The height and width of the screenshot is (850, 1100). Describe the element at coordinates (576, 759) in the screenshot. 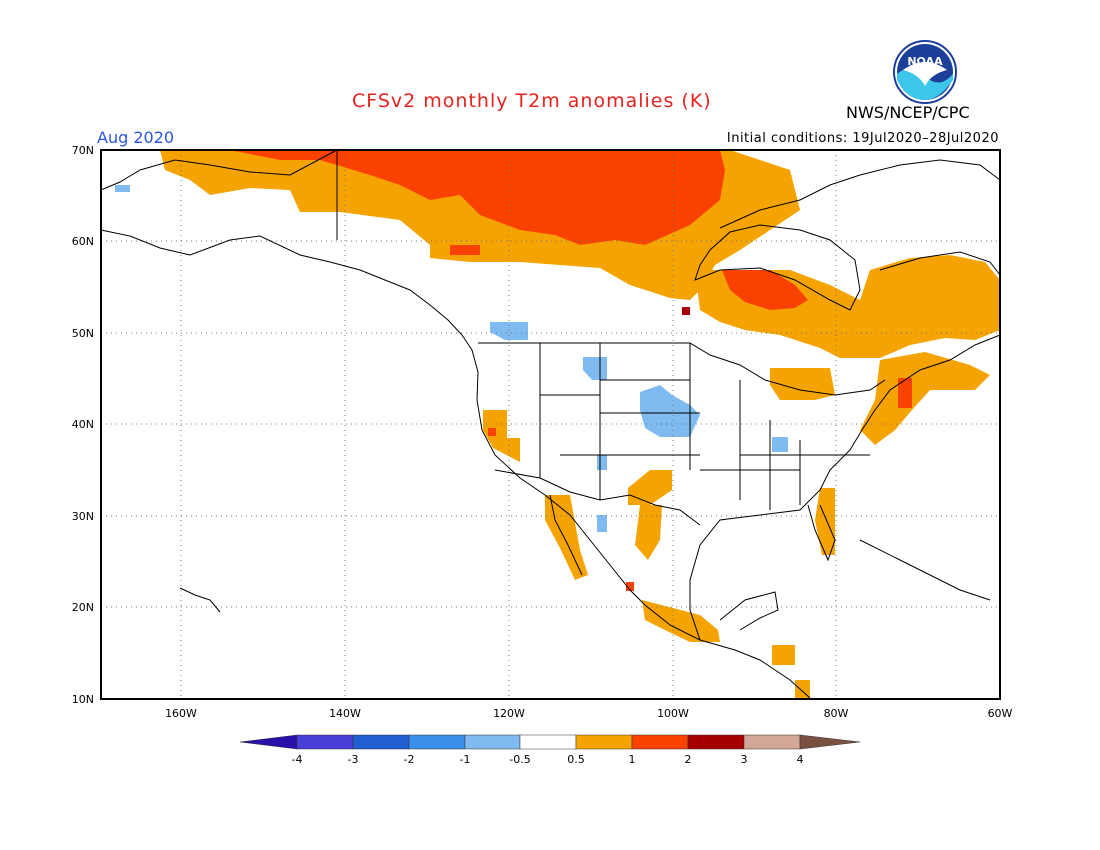

I see `colorbar-label: 0.5` at that location.